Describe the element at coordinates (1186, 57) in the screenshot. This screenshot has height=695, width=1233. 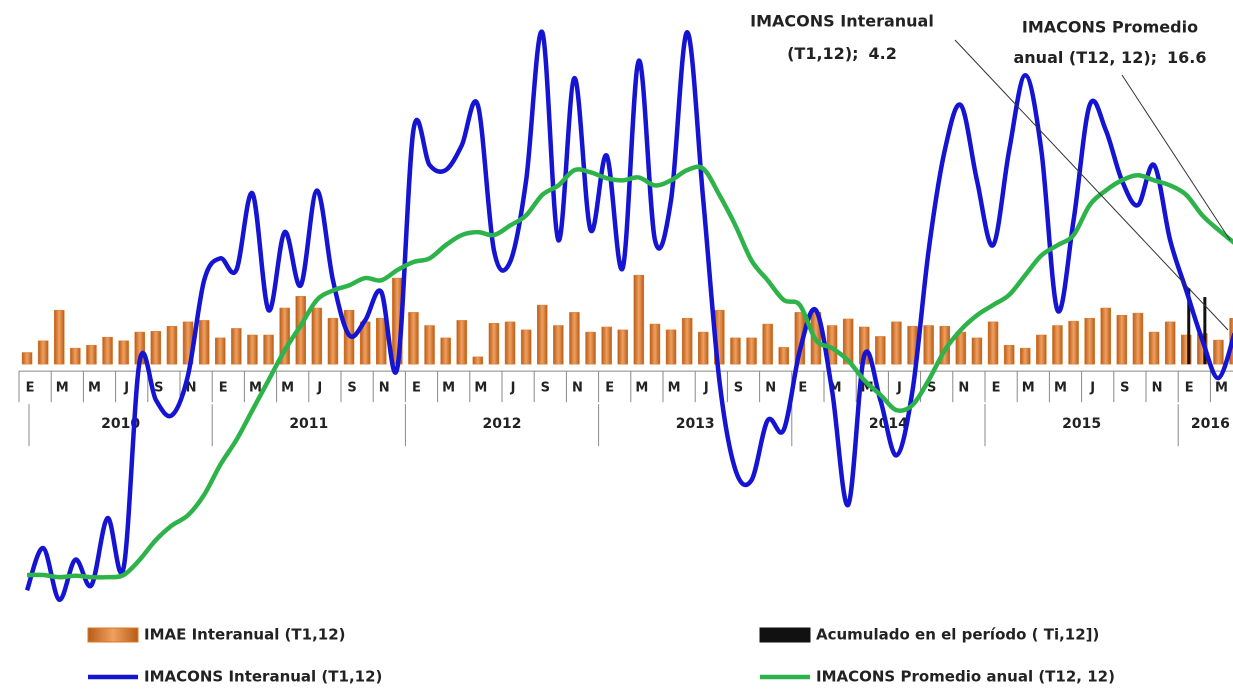
I see `annotation-value: 16.6` at that location.